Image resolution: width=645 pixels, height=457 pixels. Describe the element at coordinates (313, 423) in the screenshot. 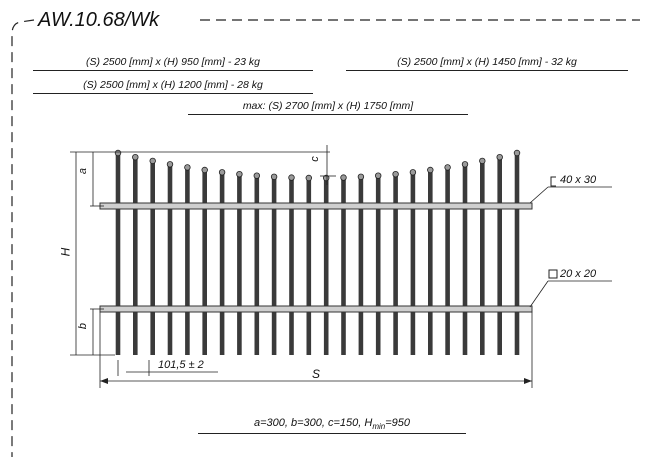

I see `formula-main: a=300, b=300, c=150, H` at that location.